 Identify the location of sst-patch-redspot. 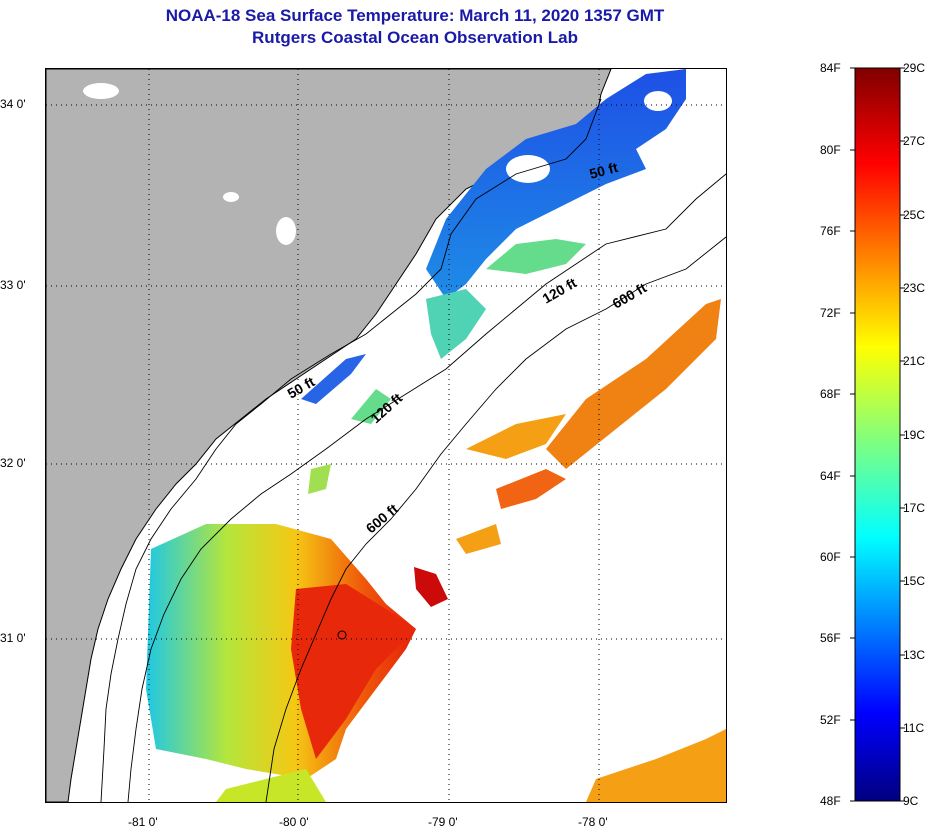
(431, 587).